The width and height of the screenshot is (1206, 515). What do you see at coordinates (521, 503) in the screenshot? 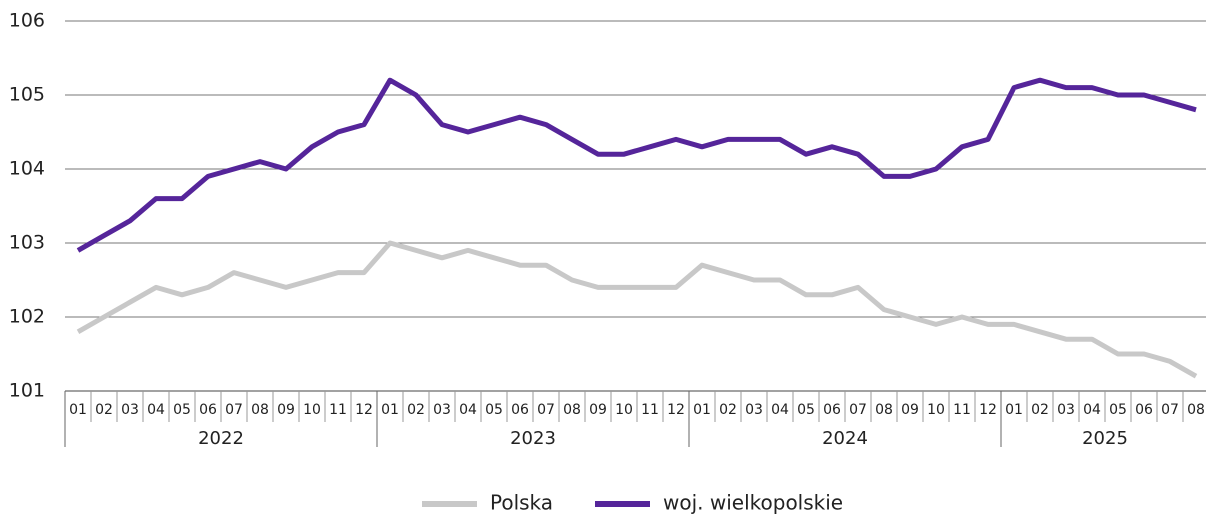
I see `legend-label: Polska` at bounding box center [521, 503].